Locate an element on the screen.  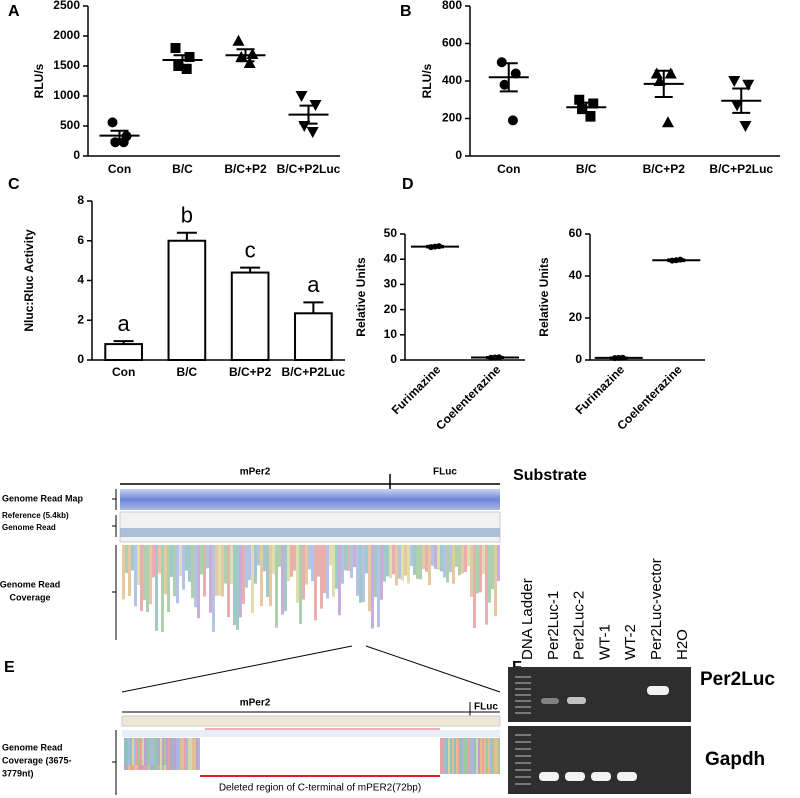
gel-label: Gapdh is located at coordinates (735, 759).